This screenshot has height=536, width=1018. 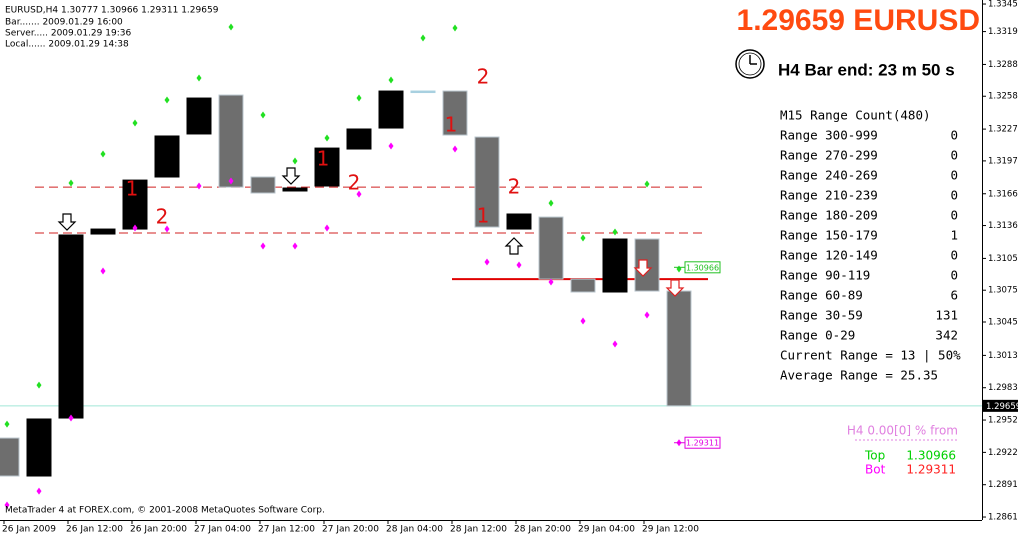 I want to click on last-price-box, so click(x=1000, y=405).